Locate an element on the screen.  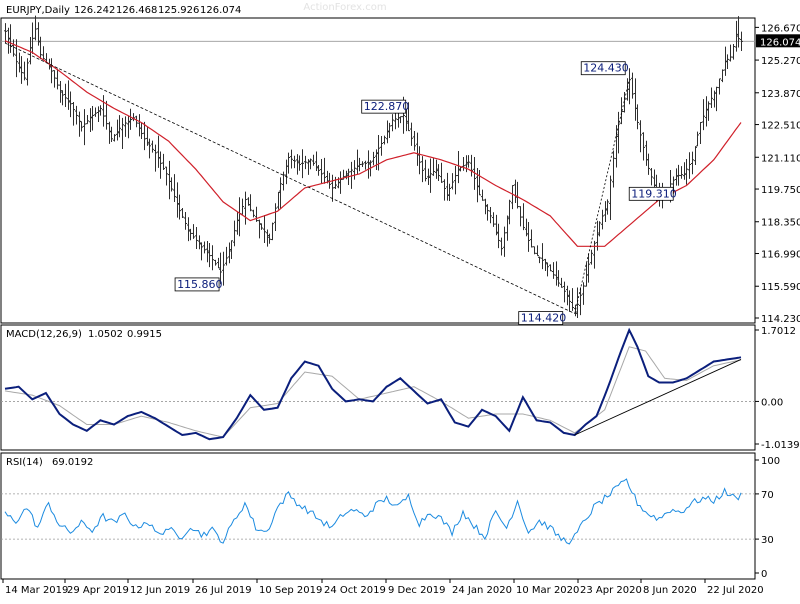
rally-dotted-line is located at coordinates (602, 196).